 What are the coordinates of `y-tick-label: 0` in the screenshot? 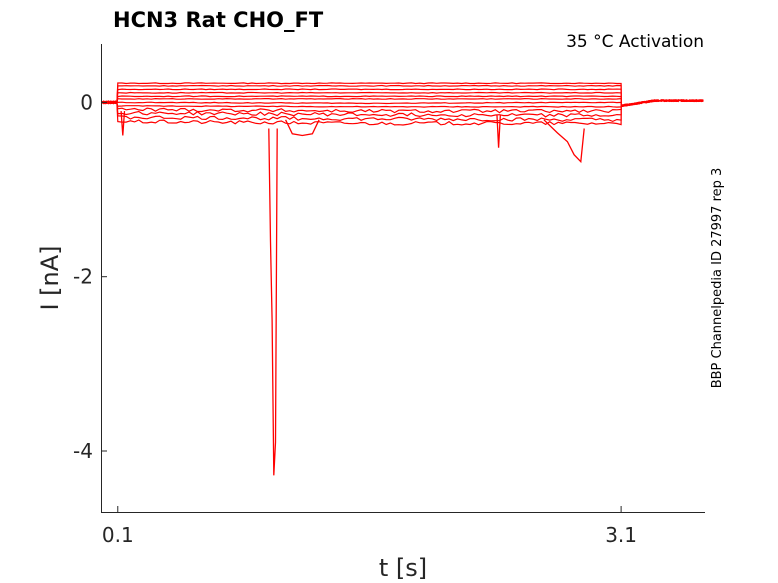 It's located at (86, 102).